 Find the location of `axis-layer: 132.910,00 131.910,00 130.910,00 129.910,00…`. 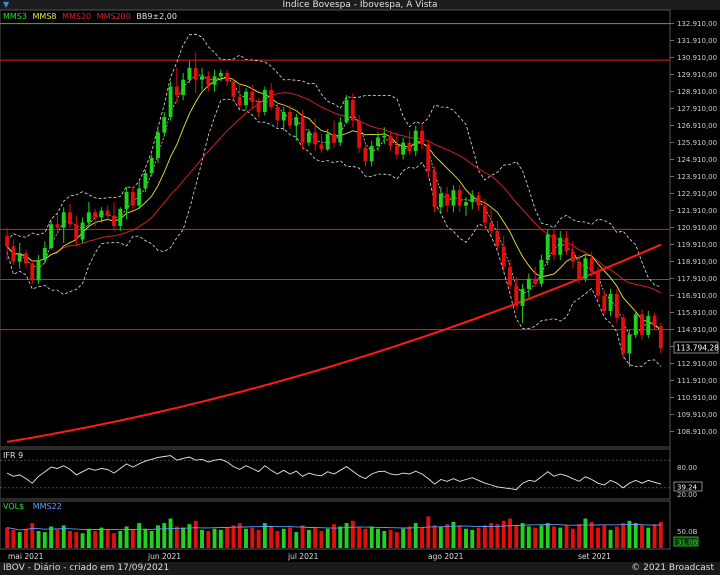

axis-layer: 132.910,00 131.910,00 130.910,00 129.910,00… is located at coordinates (693, 228).